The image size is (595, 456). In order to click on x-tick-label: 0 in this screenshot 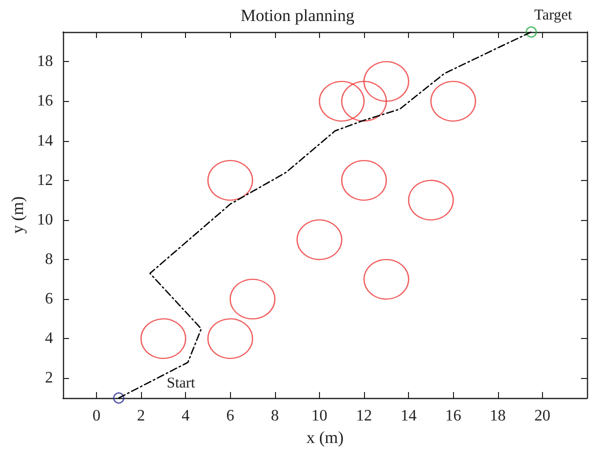, I will do `click(96, 416)`.